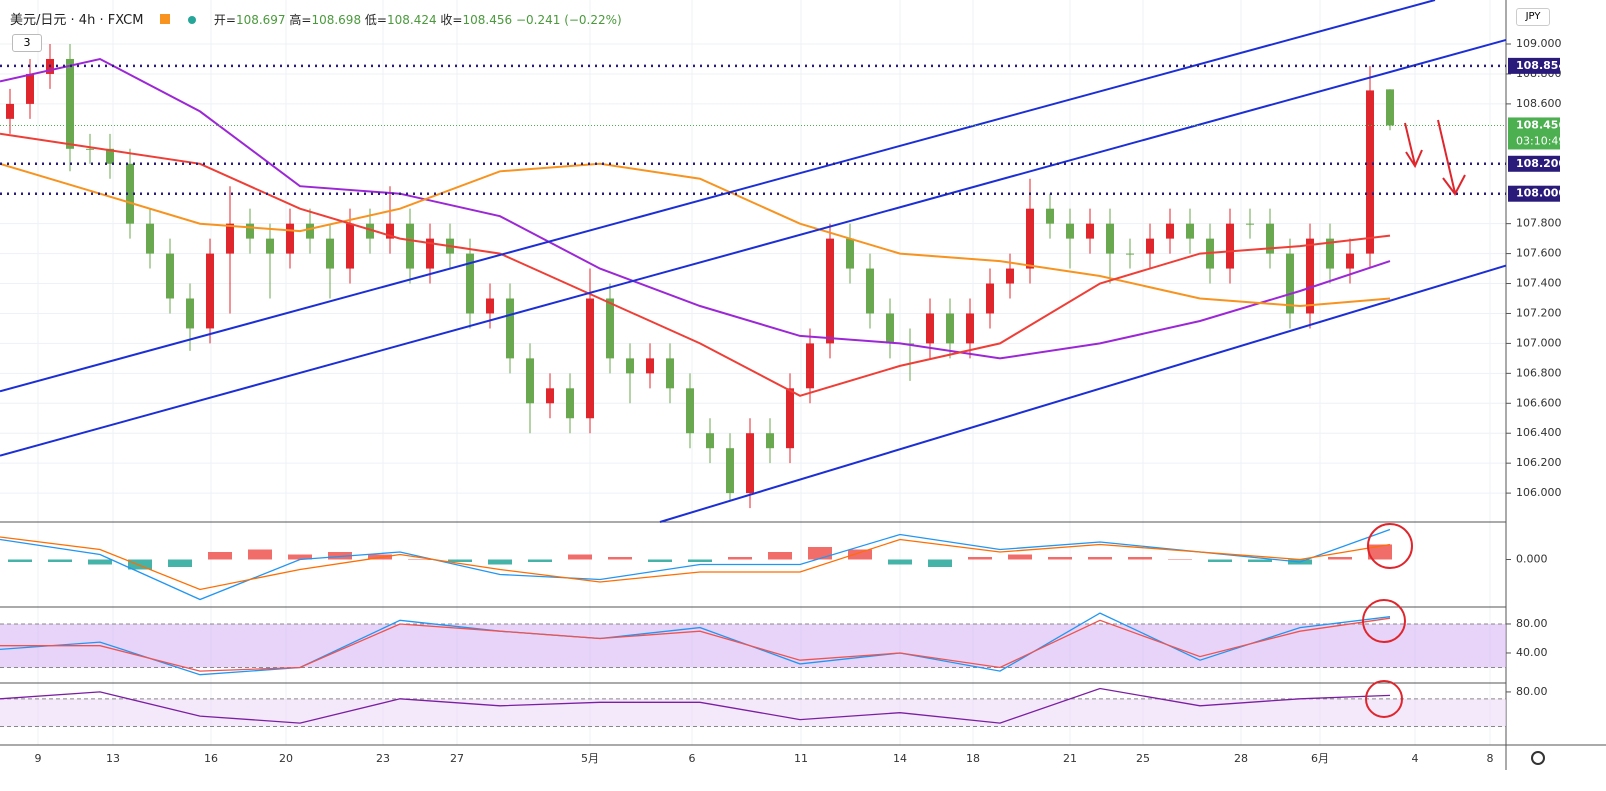 The image size is (1606, 791). I want to click on y-tick-label: 107.800, so click(1539, 223).